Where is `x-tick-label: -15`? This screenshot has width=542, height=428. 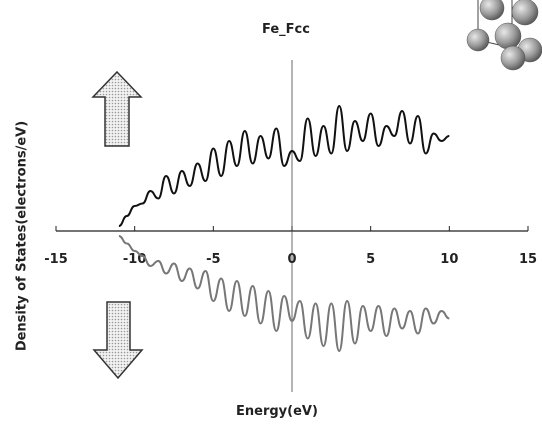
x-tick-label: -15 is located at coordinates (56, 259).